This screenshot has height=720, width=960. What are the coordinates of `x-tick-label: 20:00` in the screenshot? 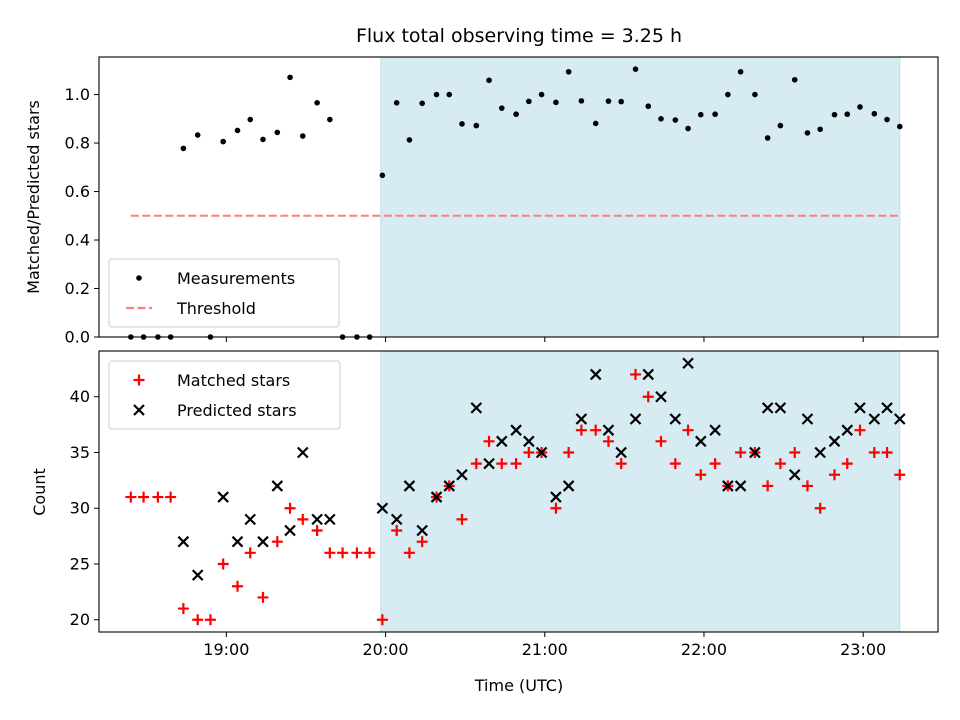 It's located at (386, 649).